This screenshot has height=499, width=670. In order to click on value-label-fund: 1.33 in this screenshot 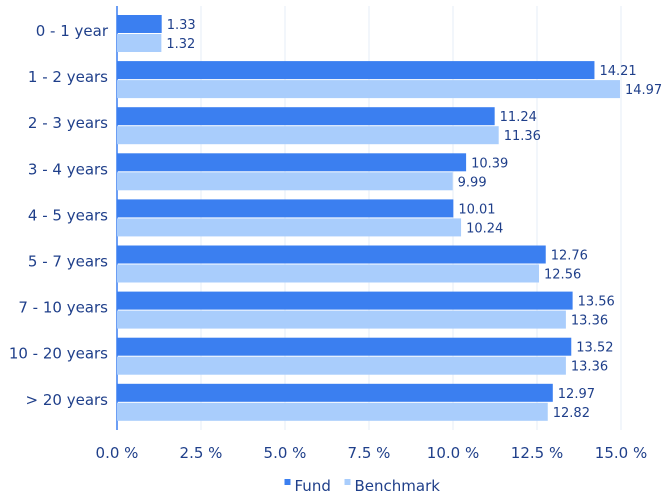, I will do `click(181, 25)`.